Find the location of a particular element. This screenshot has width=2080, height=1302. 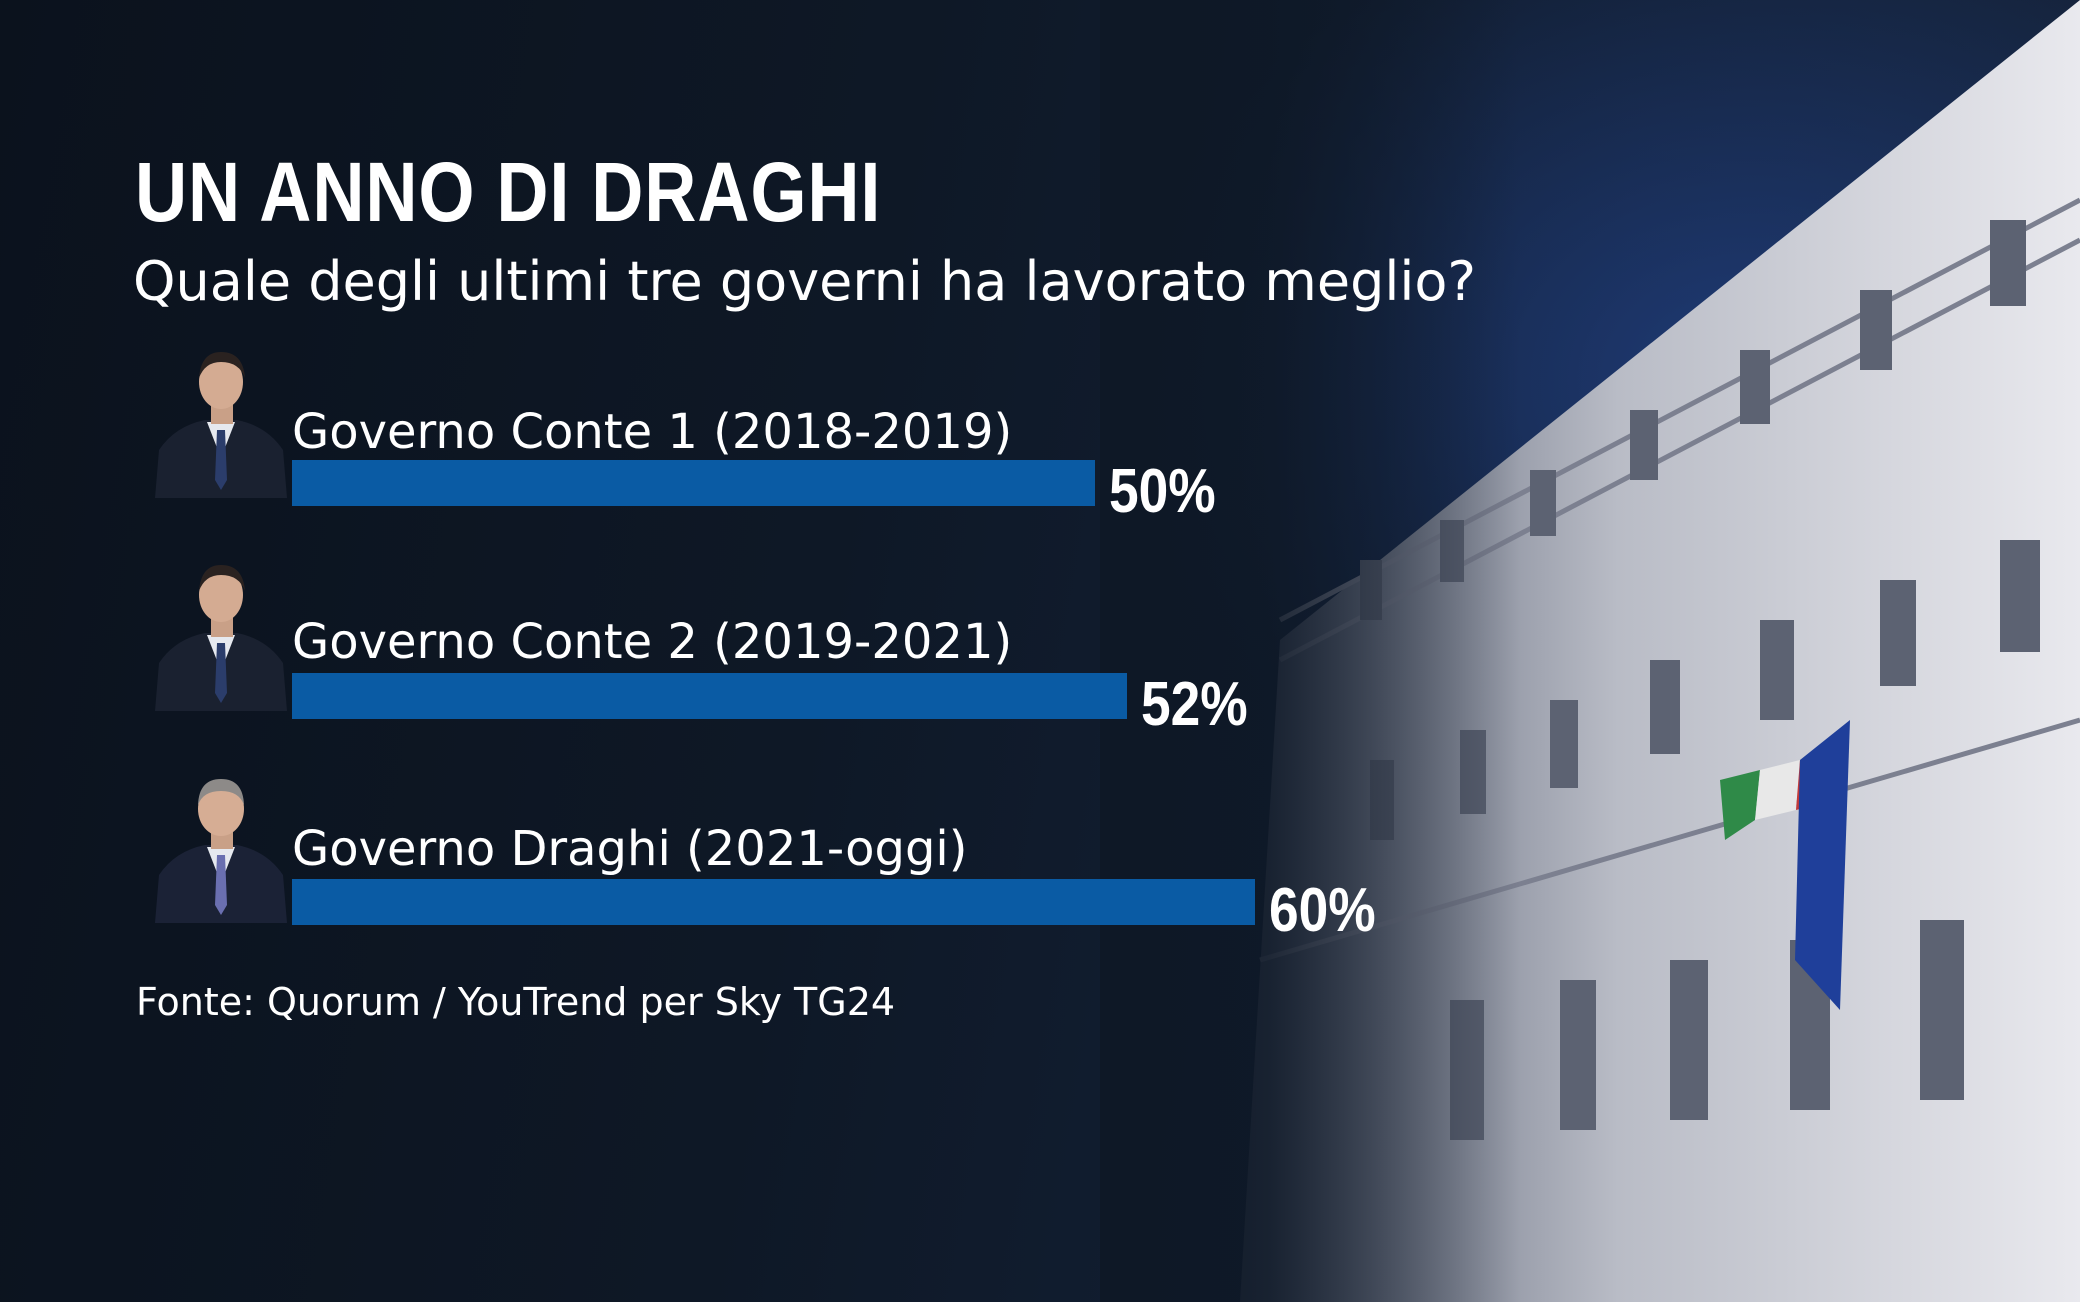

bar-row-conte-2: Governo Conte 2 (2019-2021) 52% is located at coordinates (750, 648).